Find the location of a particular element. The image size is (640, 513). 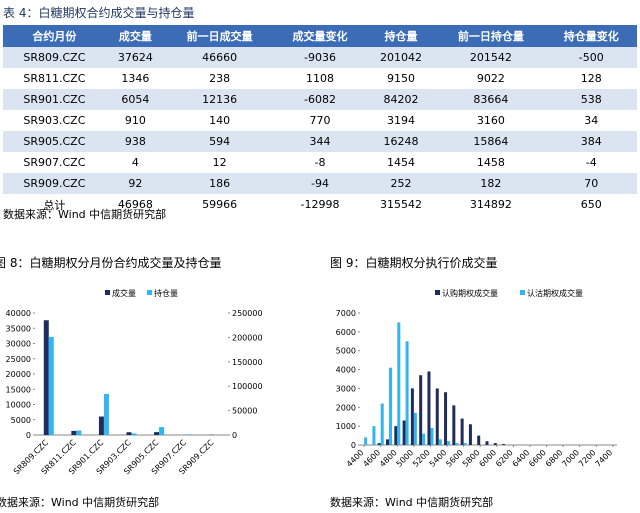

table-cell: 59966 is located at coordinates (220, 204).